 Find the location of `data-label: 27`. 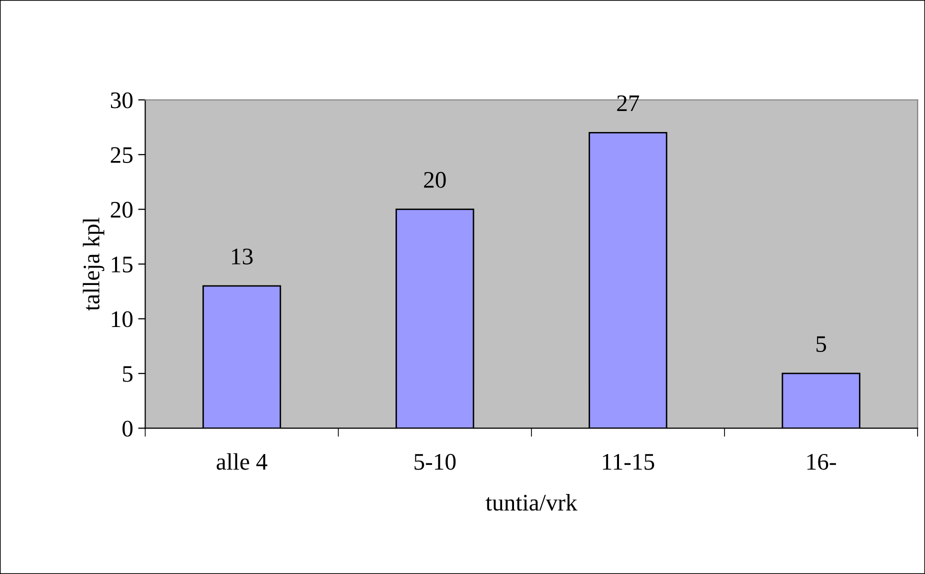

data-label: 27 is located at coordinates (628, 103).